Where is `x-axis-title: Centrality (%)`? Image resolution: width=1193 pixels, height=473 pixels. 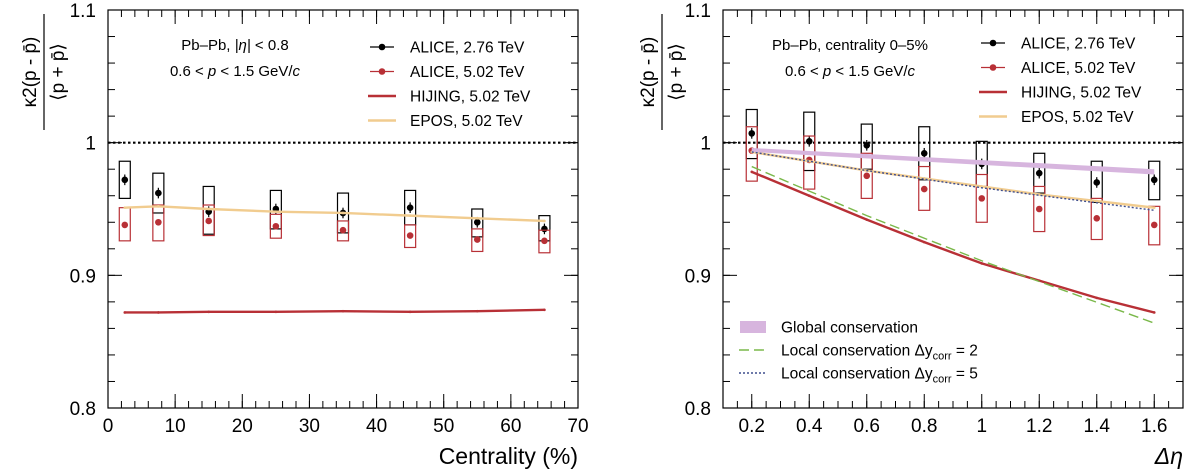
x-axis-title: Centrality (%) is located at coordinates (508, 456).